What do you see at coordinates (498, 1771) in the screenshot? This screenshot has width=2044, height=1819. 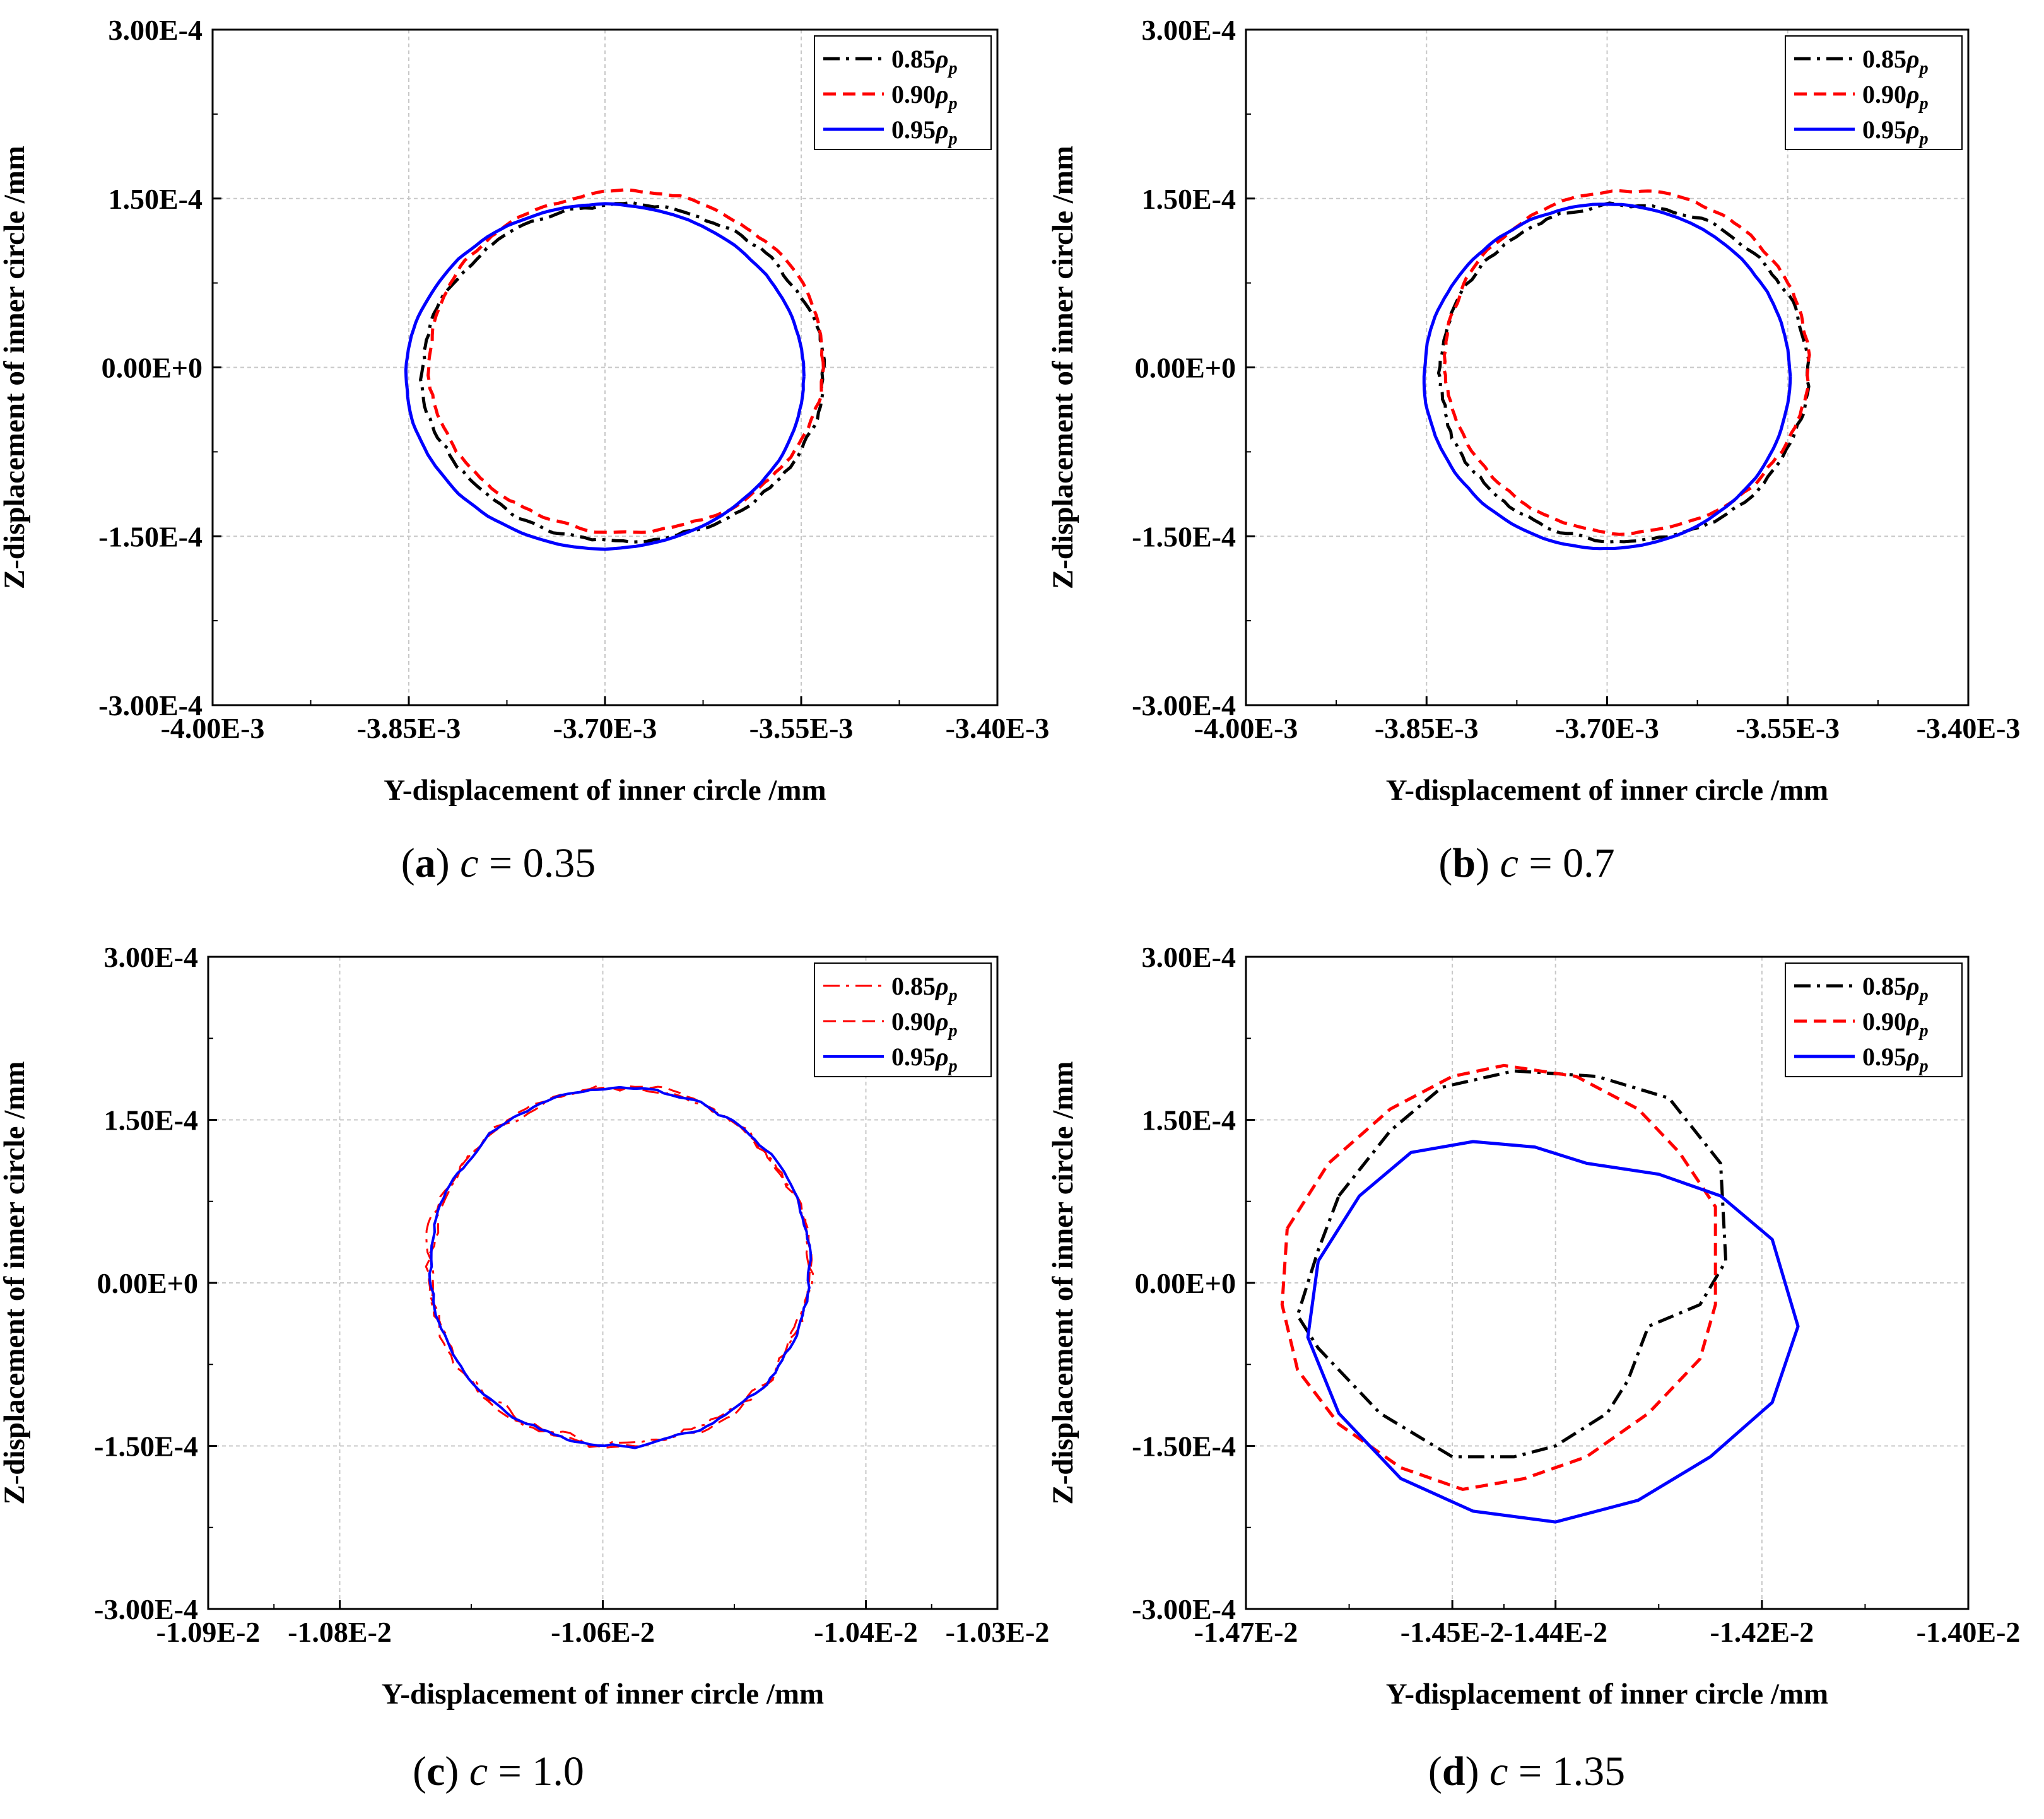 I see `panel-caption: (c) c = 1.0` at bounding box center [498, 1771].